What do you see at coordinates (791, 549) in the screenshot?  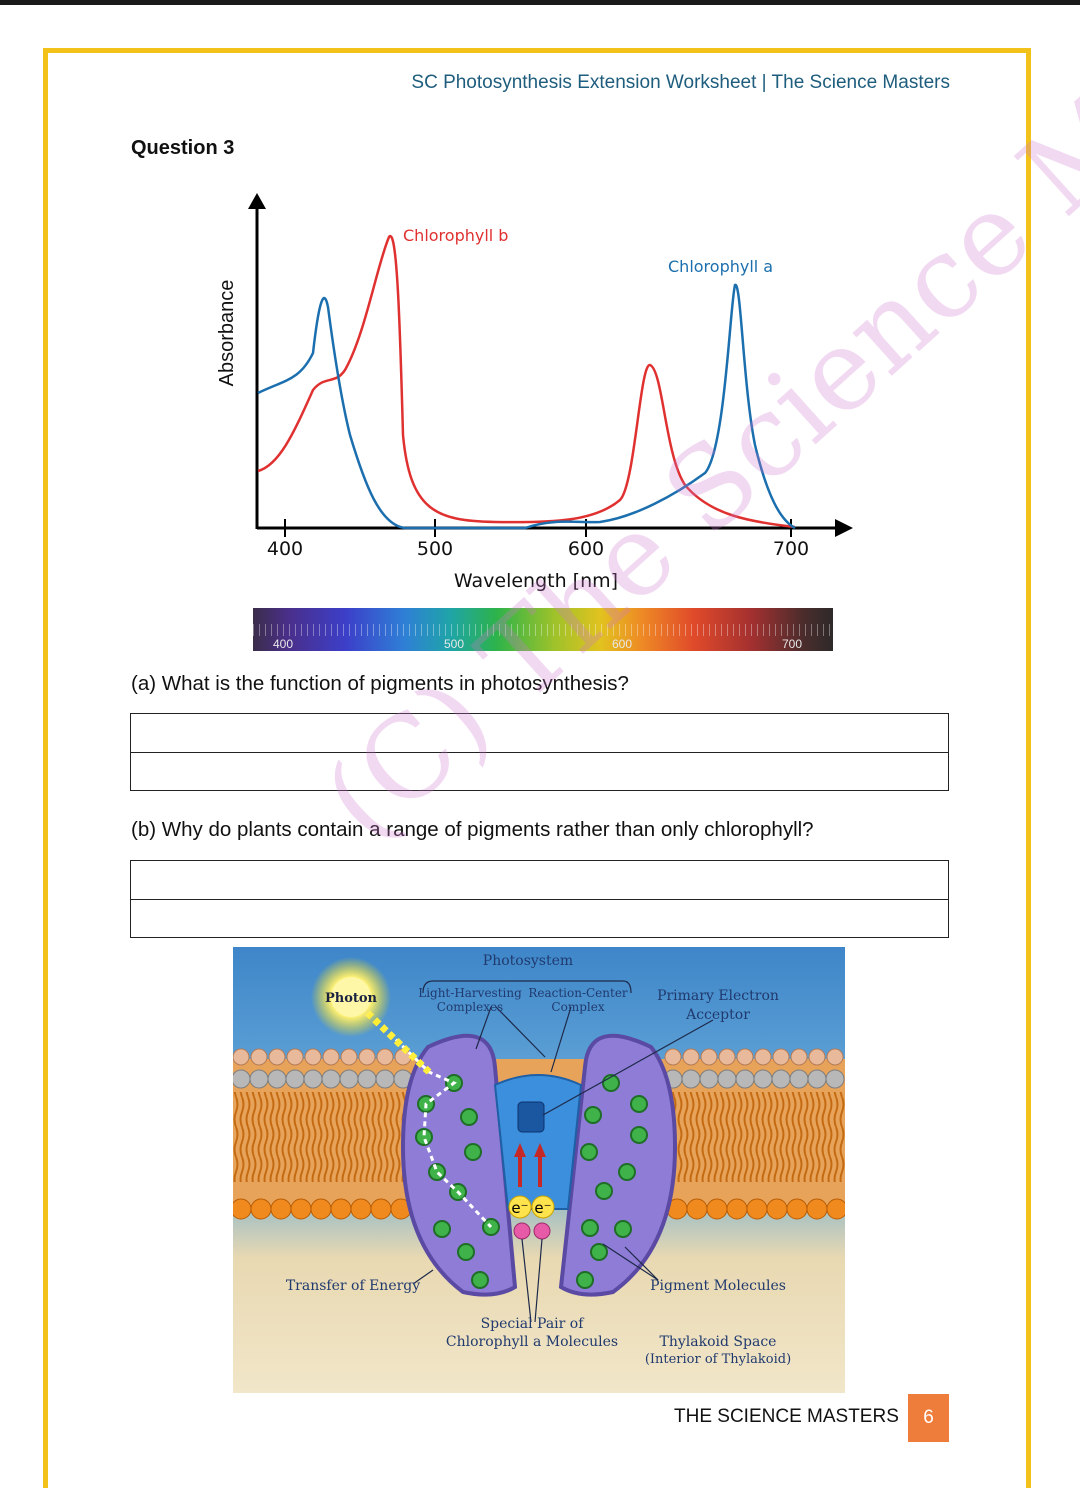 I see `x-tick-label: 700` at bounding box center [791, 549].